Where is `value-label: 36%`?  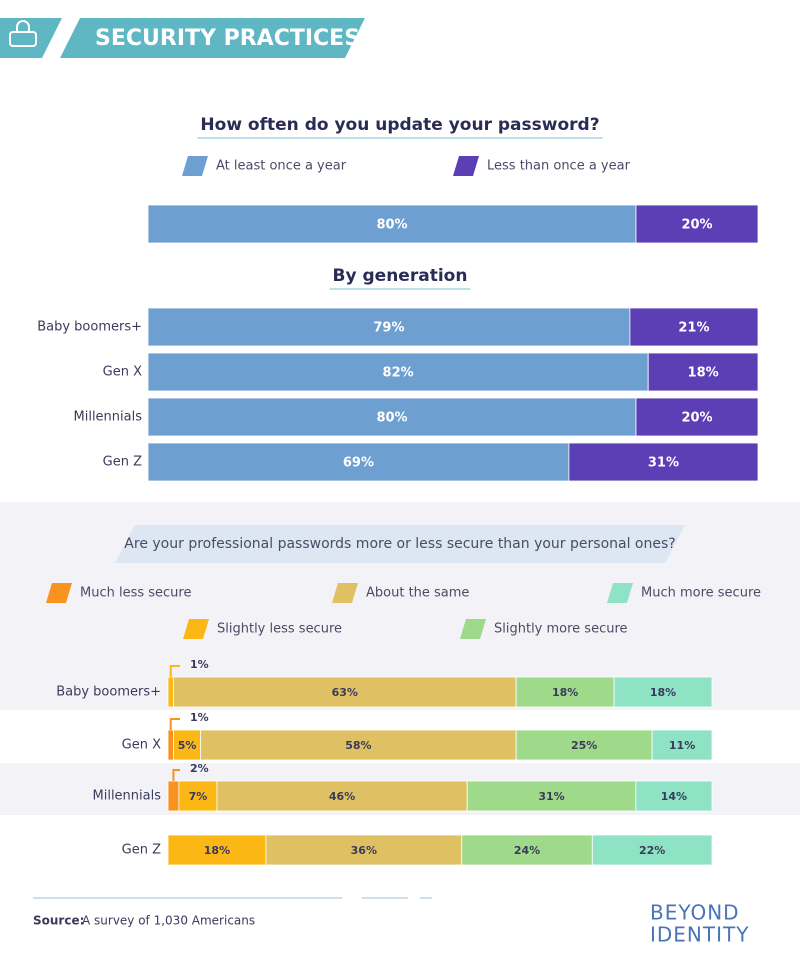
value-label: 36% is located at coordinates (364, 850).